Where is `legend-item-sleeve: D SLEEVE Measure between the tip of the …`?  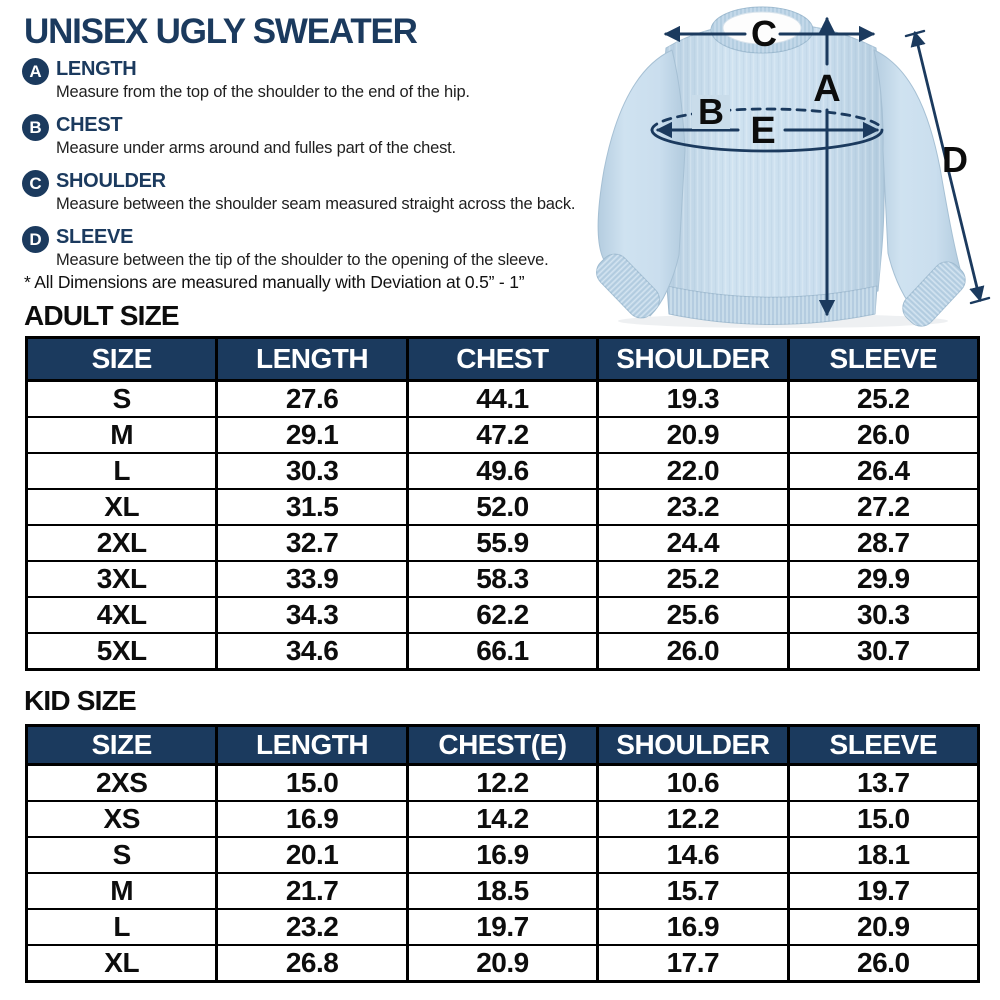 legend-item-sleeve: D SLEEVE Measure between the tip of the … is located at coordinates (302, 248).